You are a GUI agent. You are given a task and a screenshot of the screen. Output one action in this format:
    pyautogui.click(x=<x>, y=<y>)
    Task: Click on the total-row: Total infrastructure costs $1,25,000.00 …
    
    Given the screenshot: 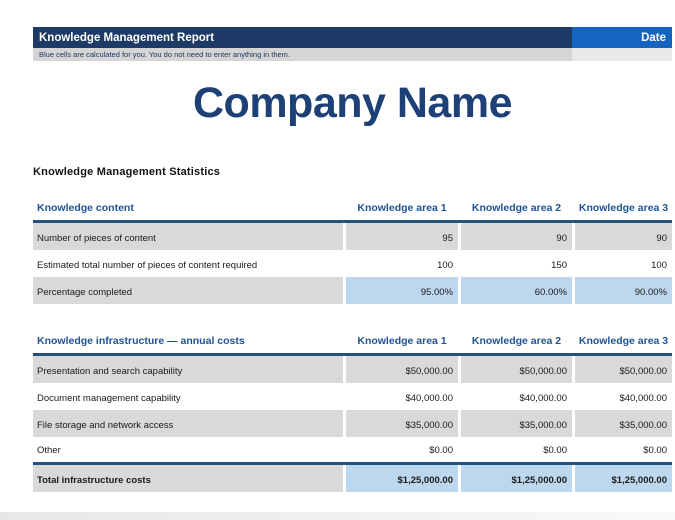 What is the action you would take?
    pyautogui.click(x=352, y=478)
    